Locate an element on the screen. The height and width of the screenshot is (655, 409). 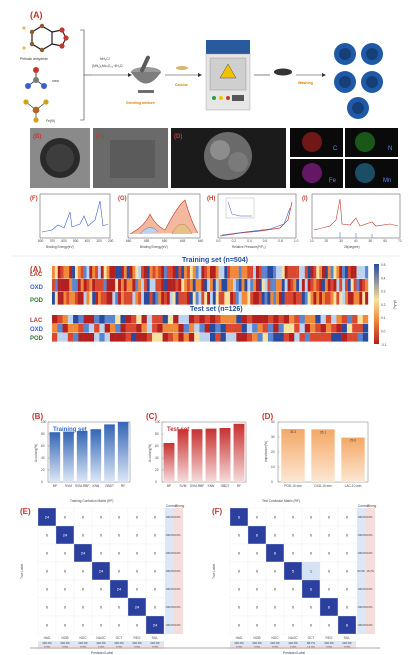
test-heatmap is located at coordinates (210, 328).